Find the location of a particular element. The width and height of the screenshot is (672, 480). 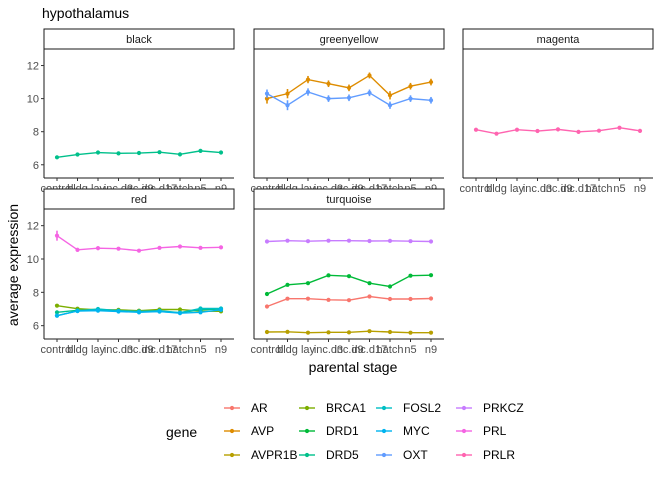

legend-label: AVPR1B is located at coordinates (274, 455).